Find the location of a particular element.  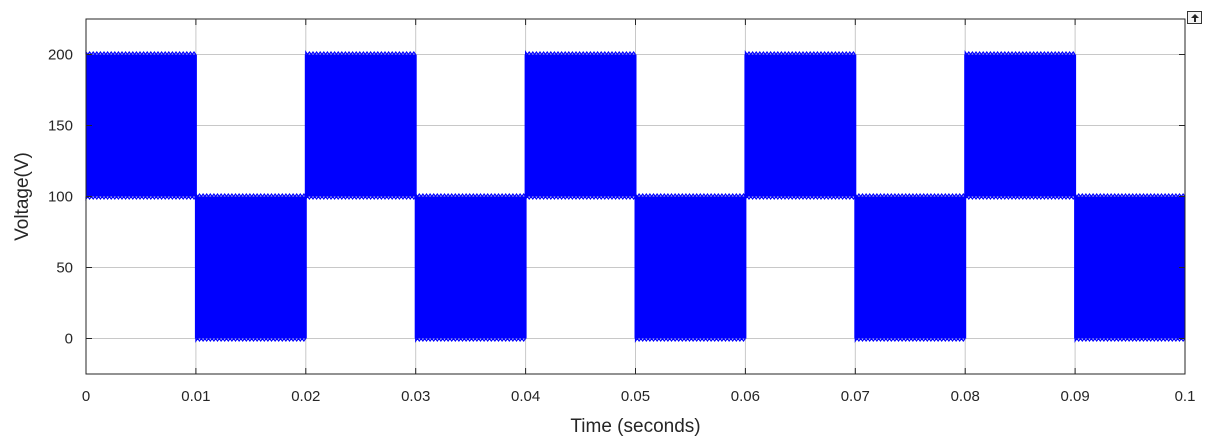

x-axis-label: Time (seconds) is located at coordinates (635, 426).